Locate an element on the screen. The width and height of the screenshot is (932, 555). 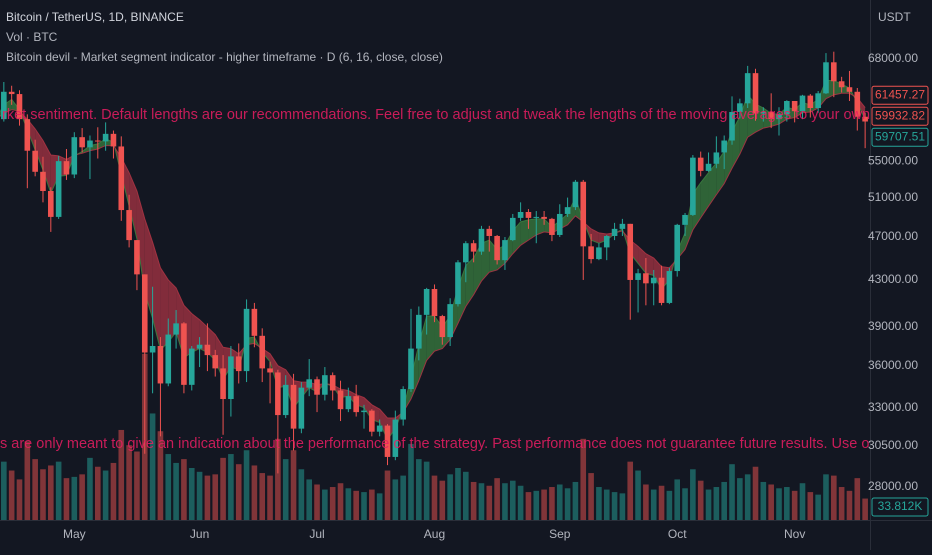
y-tick-label: 68000.00 is located at coordinates (893, 58).